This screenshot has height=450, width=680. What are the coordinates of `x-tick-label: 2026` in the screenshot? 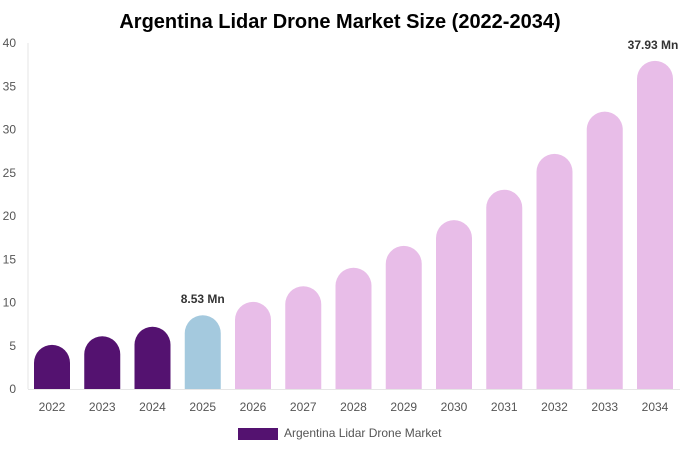 It's located at (253, 407).